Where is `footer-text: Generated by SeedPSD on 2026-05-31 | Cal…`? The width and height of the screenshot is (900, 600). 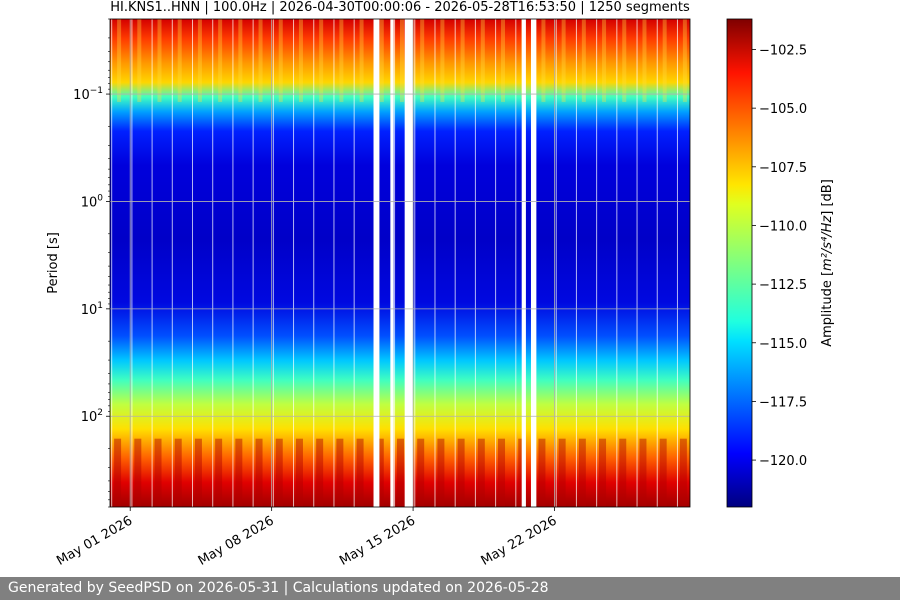 footer-text: Generated by SeedPSD on 2026-05-31 | Cal… is located at coordinates (278, 588).